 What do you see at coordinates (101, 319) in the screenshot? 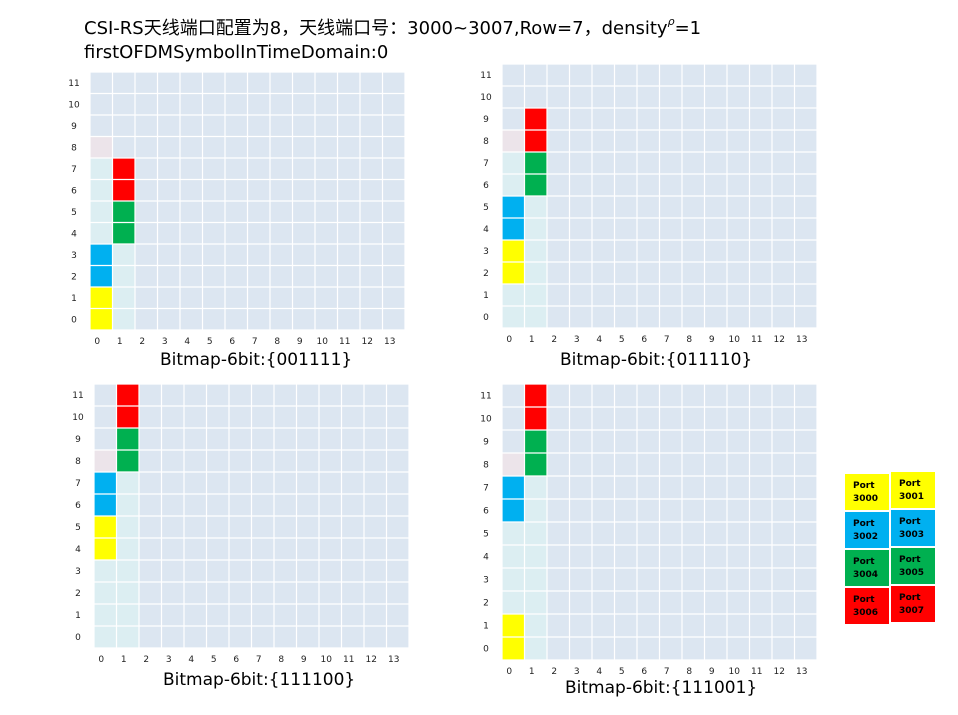
I see `port-re-yellow` at bounding box center [101, 319].